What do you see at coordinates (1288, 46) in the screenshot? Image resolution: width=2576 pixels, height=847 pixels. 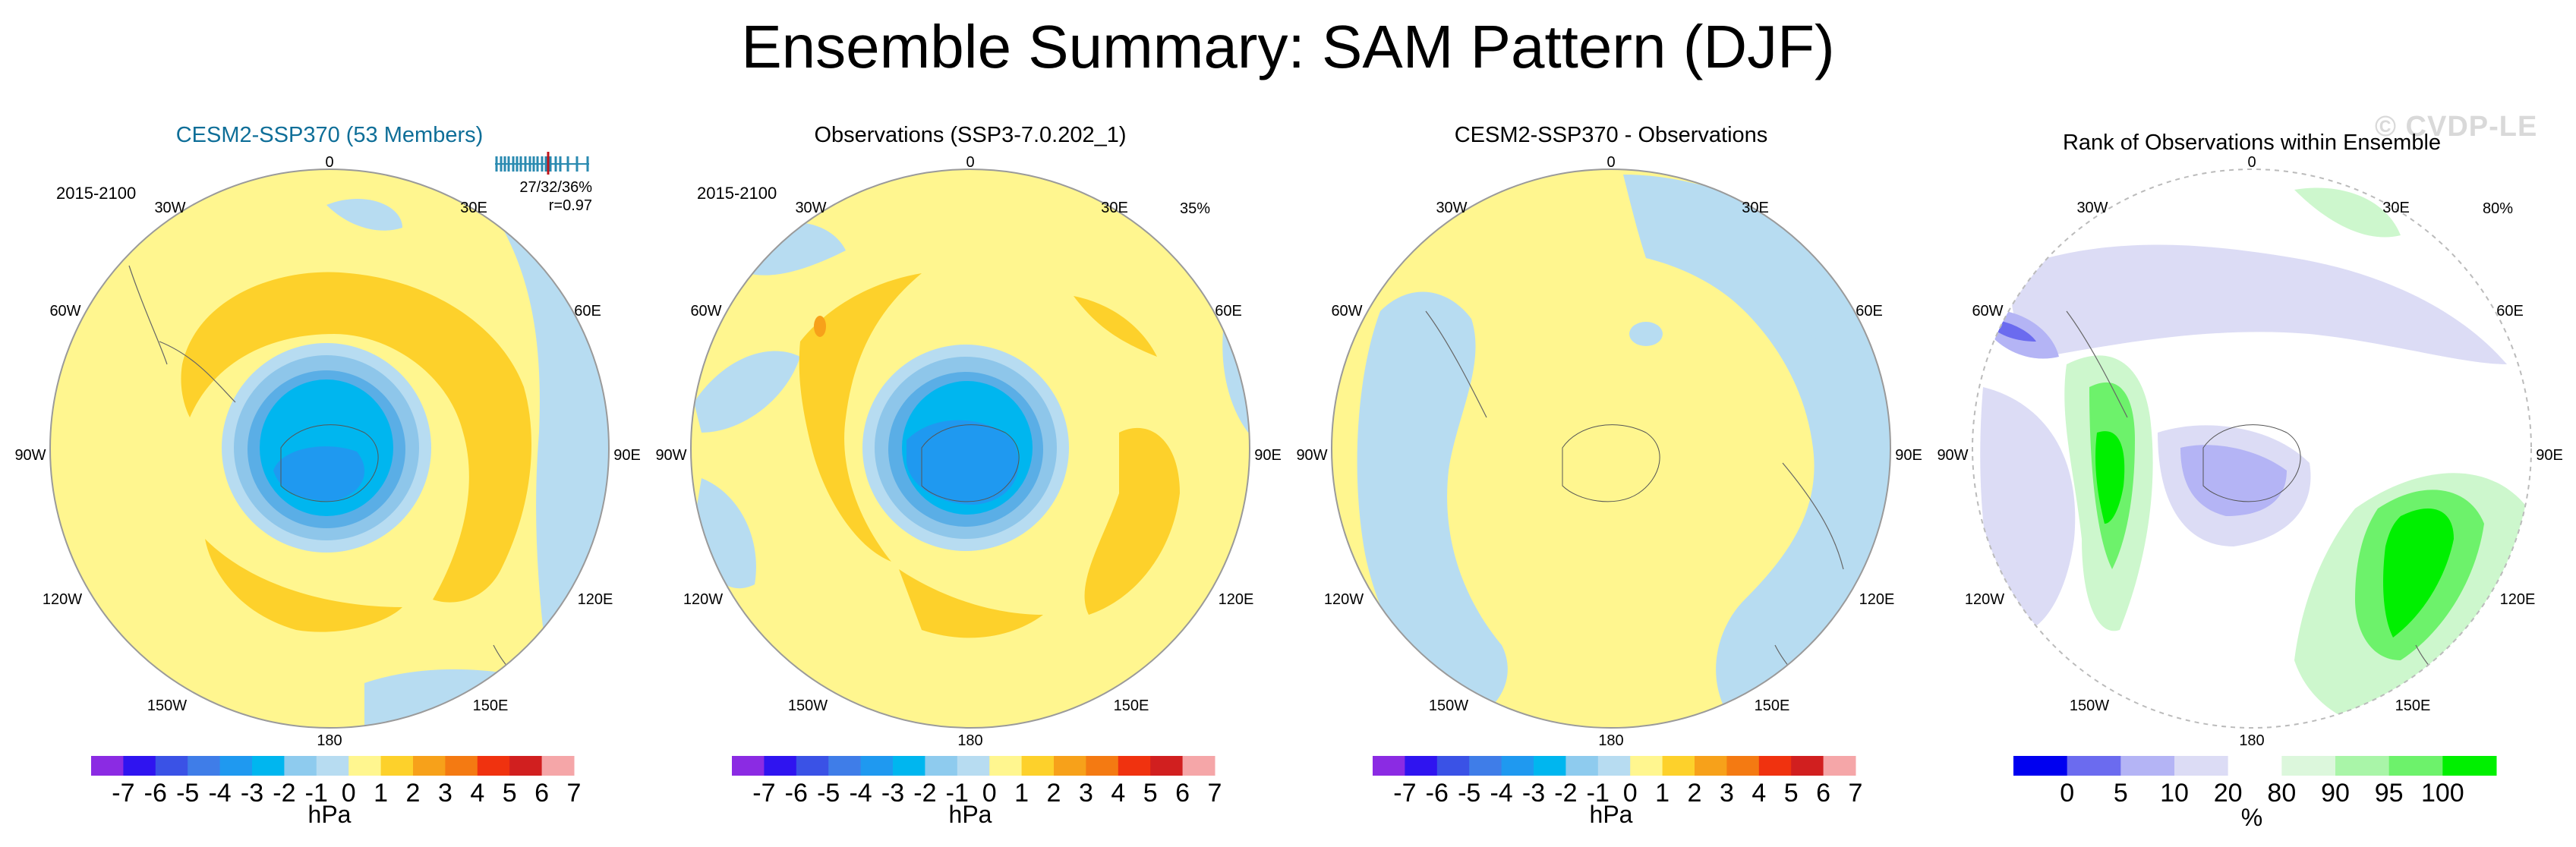 I see `figure-title: Ensemble Summary: SAM Pattern (DJF)` at bounding box center [1288, 46].